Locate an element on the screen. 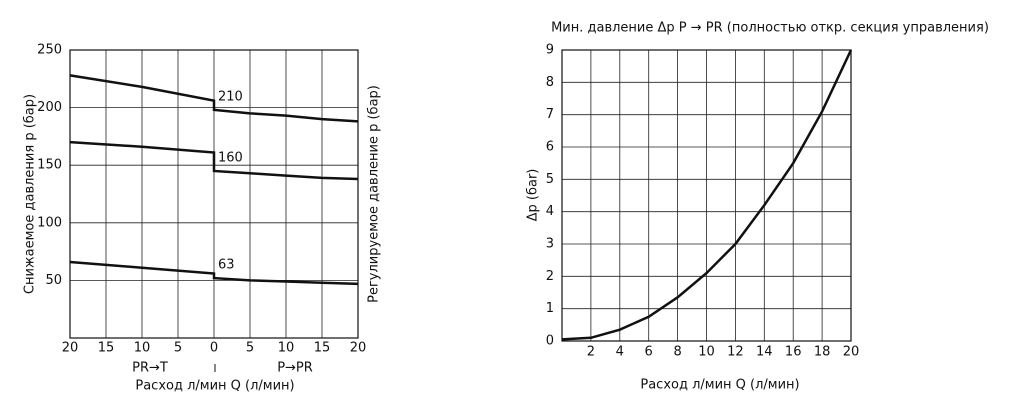 This screenshot has width=1024, height=406. y-axis-label: Снижаемое давления р (бар) is located at coordinates (30, 194).